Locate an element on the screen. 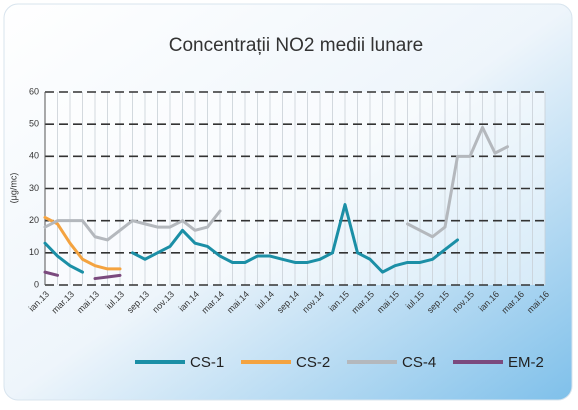 Image resolution: width=578 pixels, height=410 pixels. legend-label: CS-1 is located at coordinates (207, 362).